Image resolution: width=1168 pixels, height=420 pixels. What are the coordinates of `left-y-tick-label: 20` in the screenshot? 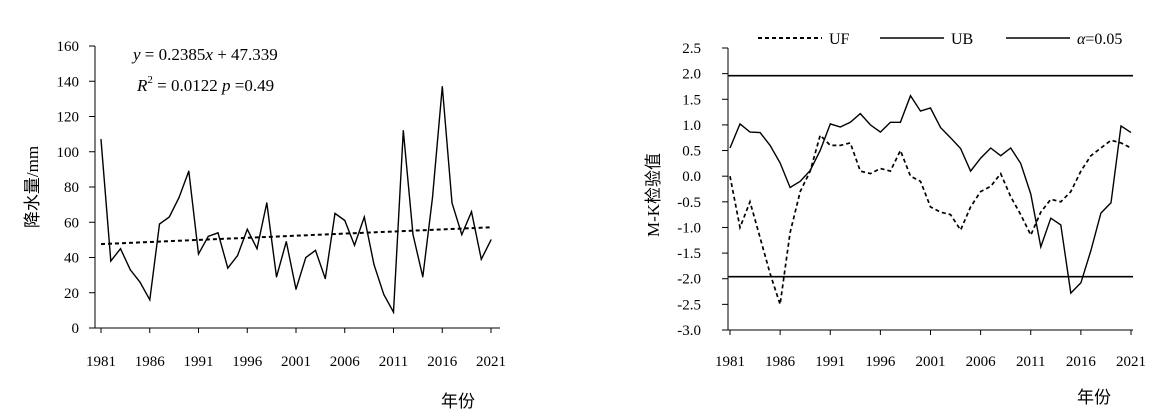 It's located at (71, 294).